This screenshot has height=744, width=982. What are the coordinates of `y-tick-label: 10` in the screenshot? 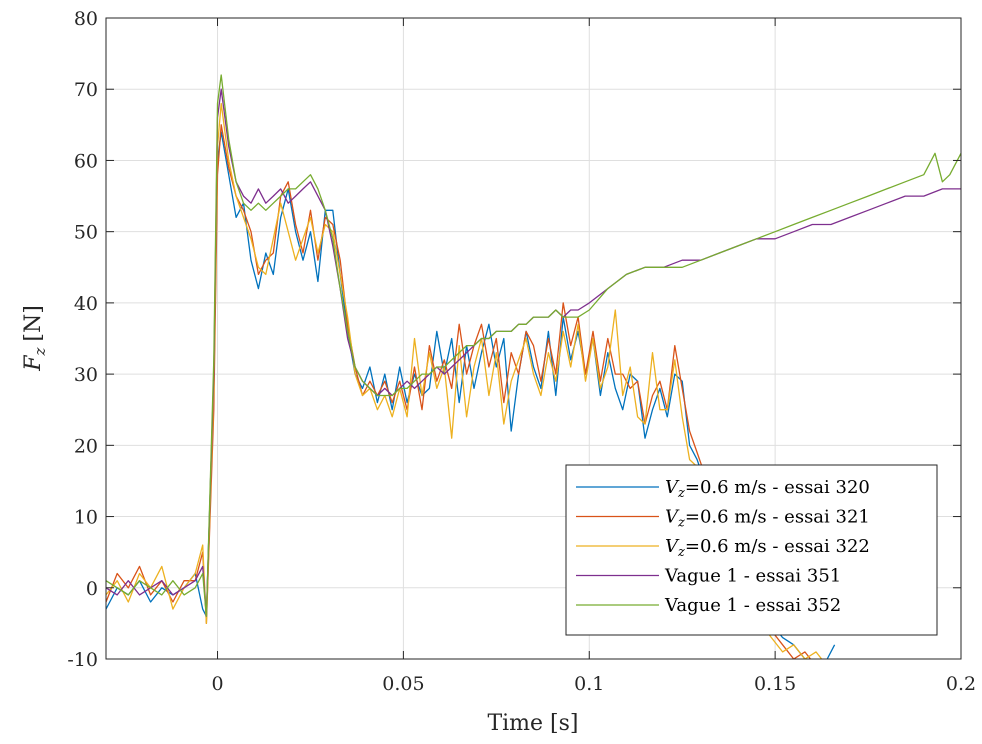 It's located at (86, 518).